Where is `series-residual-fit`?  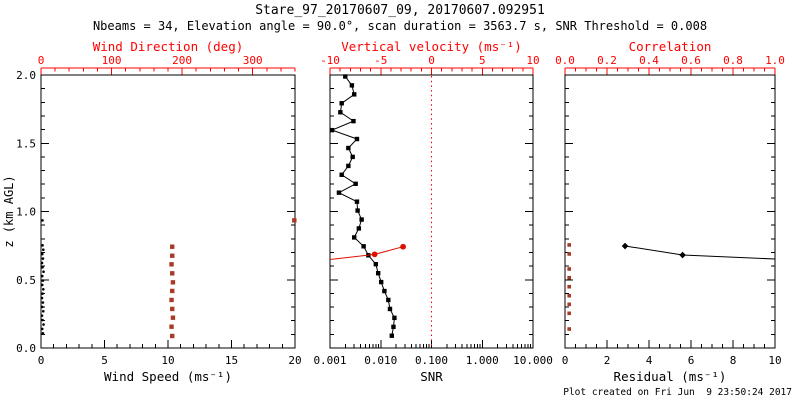 series-residual-fit is located at coordinates (698, 251).